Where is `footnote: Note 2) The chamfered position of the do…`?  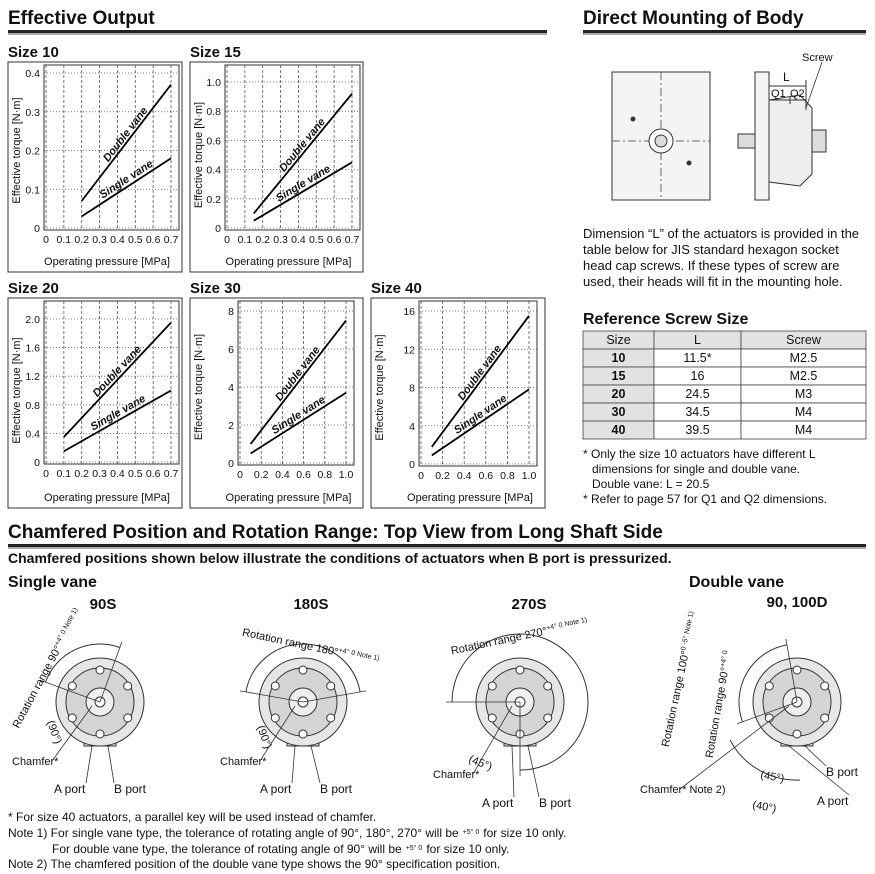
footnote: Note 2) The chamfered position of the do… is located at coordinates (254, 864).